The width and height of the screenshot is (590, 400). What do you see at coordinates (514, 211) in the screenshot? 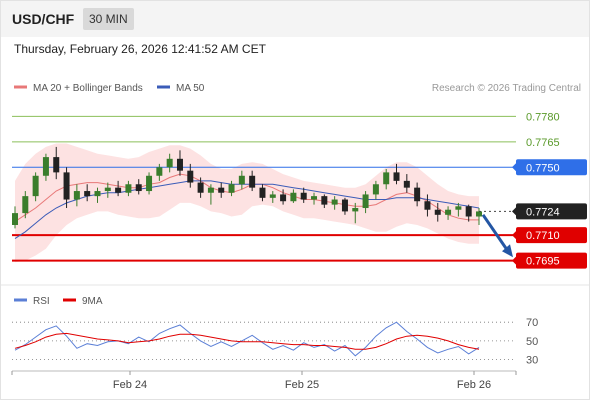
I see `last-price-pointer` at bounding box center [514, 211].